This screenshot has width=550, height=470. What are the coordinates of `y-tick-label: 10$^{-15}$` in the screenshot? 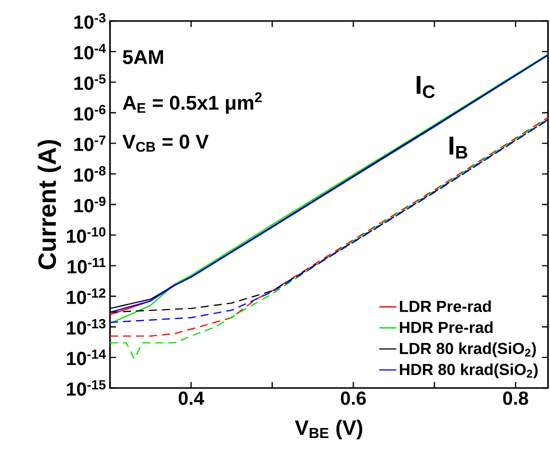 It's located at (86, 388).